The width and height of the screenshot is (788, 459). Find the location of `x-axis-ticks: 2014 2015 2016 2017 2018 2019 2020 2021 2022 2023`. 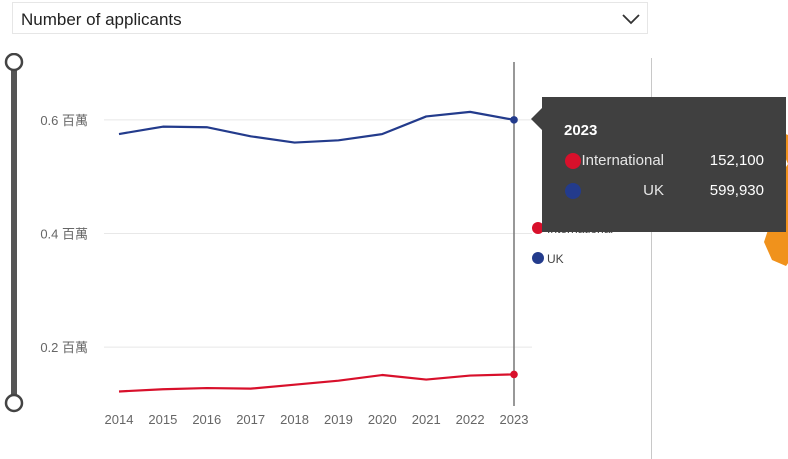

x-axis-ticks: 2014 2015 2016 2017 2018 2019 2020 2021 2022 2023 is located at coordinates (317, 419).